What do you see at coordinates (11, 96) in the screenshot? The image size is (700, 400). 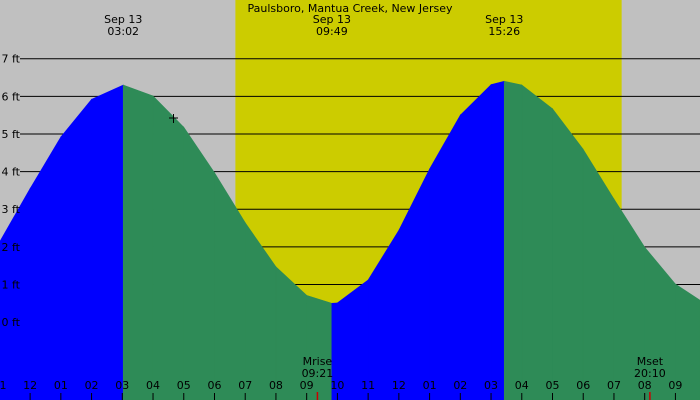 I see `y-tick-label: 6 ft` at bounding box center [11, 96].